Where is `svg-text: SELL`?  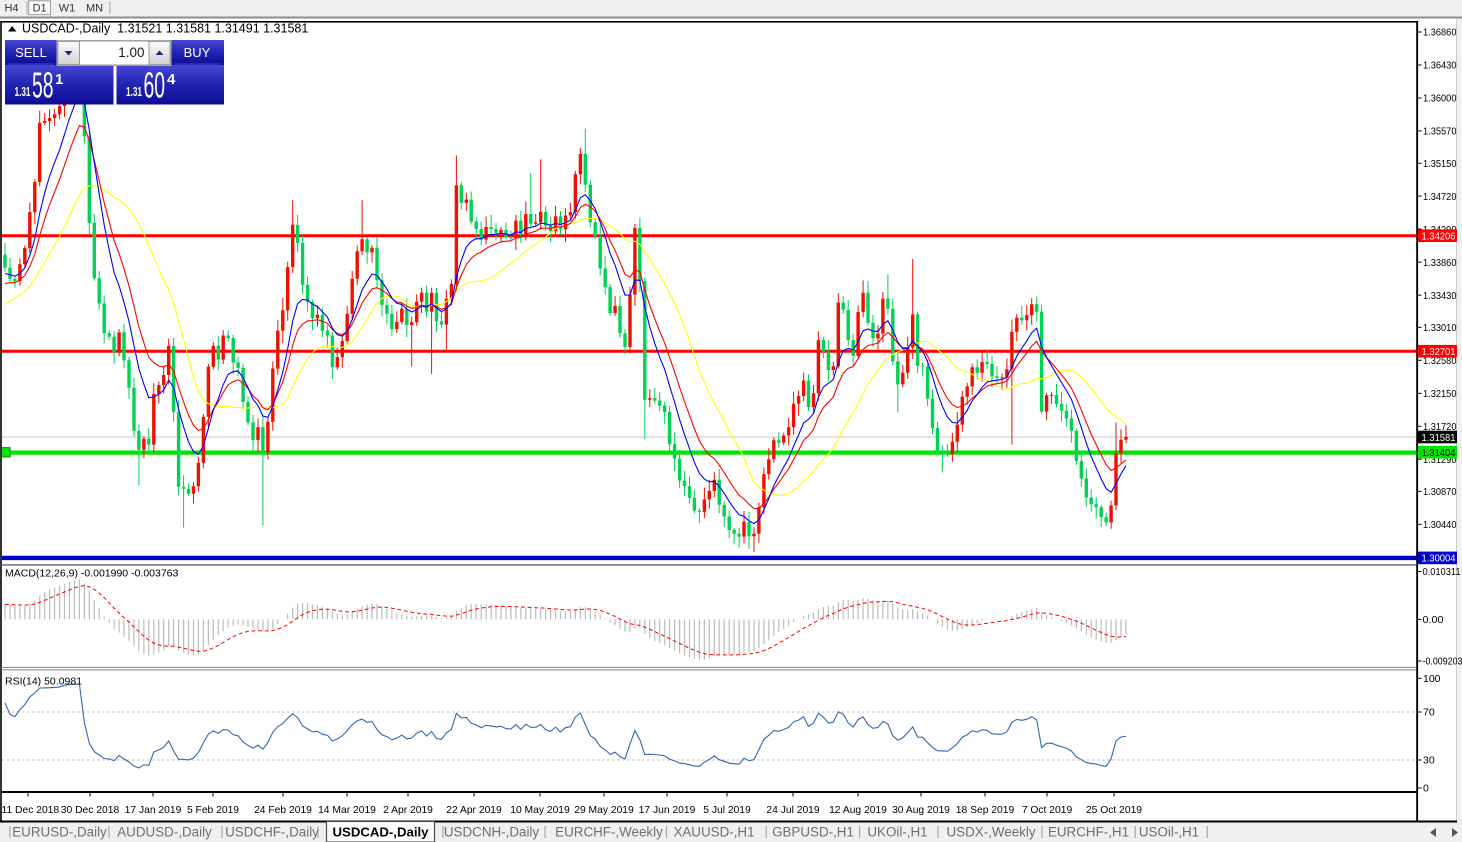 svg-text: SELL is located at coordinates (31, 52).